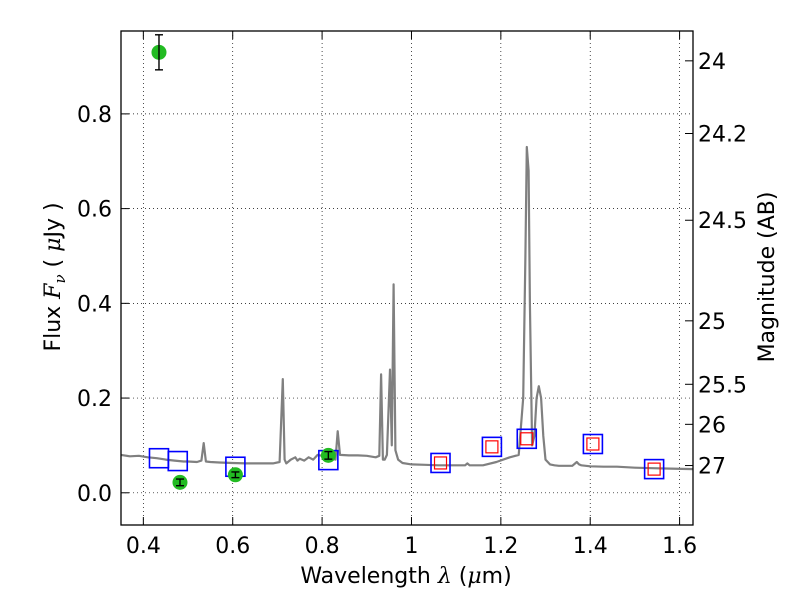 This screenshot has height=600, width=800. What do you see at coordinates (232, 546) in the screenshot?
I see `x-tick-label: 0.6` at bounding box center [232, 546].